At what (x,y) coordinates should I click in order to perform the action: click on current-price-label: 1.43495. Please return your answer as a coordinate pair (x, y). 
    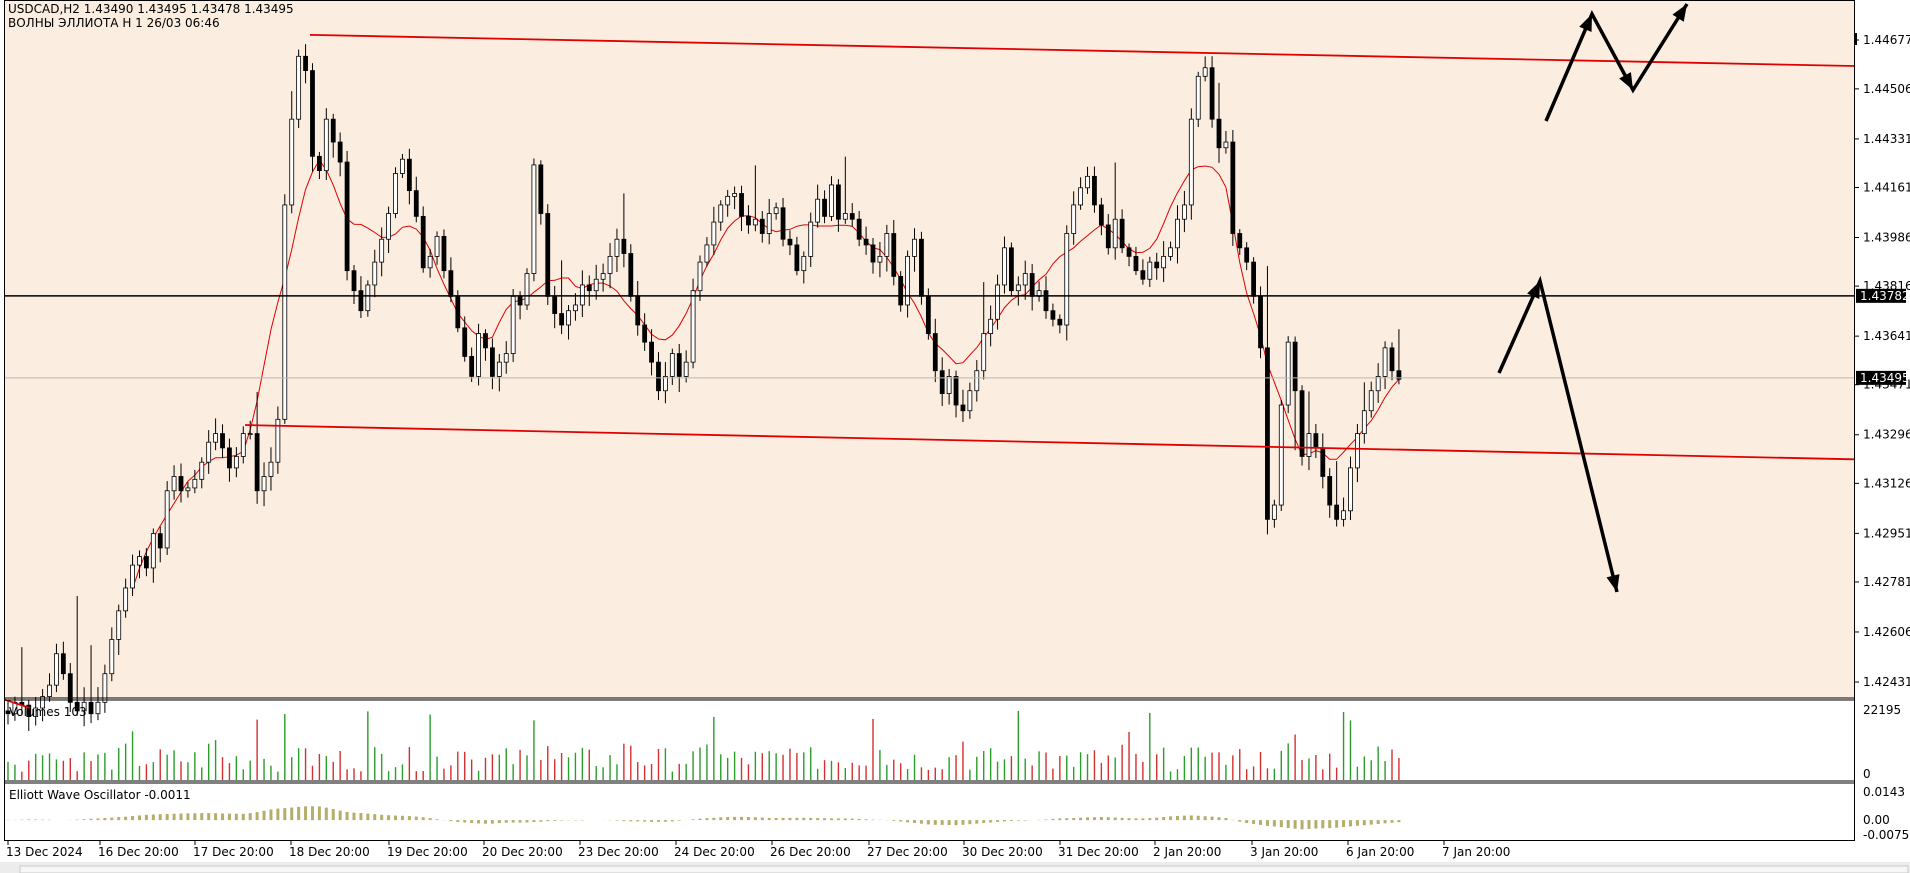
    Looking at the image, I should click on (1885, 378).